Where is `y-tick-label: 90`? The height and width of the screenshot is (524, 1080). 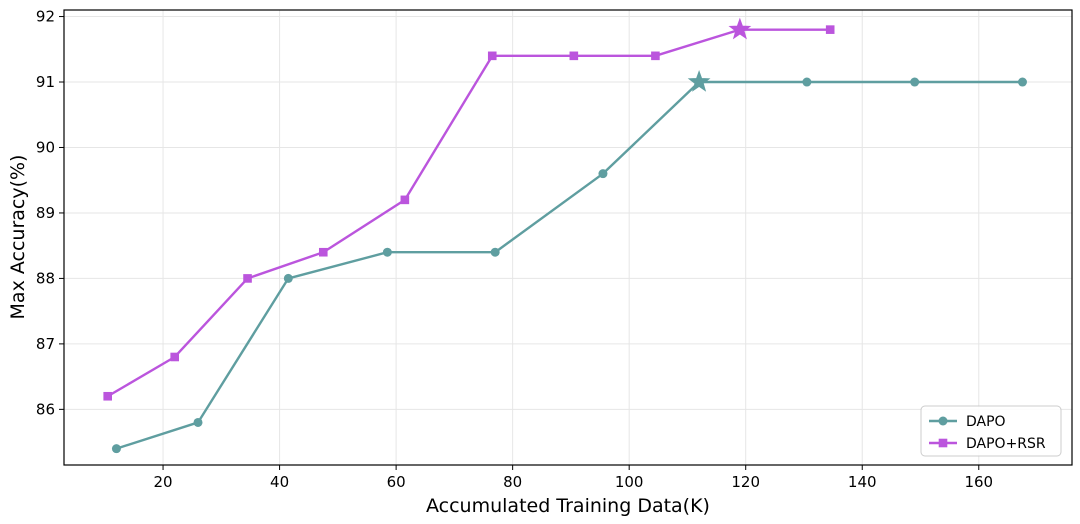 y-tick-label: 90 is located at coordinates (45, 147).